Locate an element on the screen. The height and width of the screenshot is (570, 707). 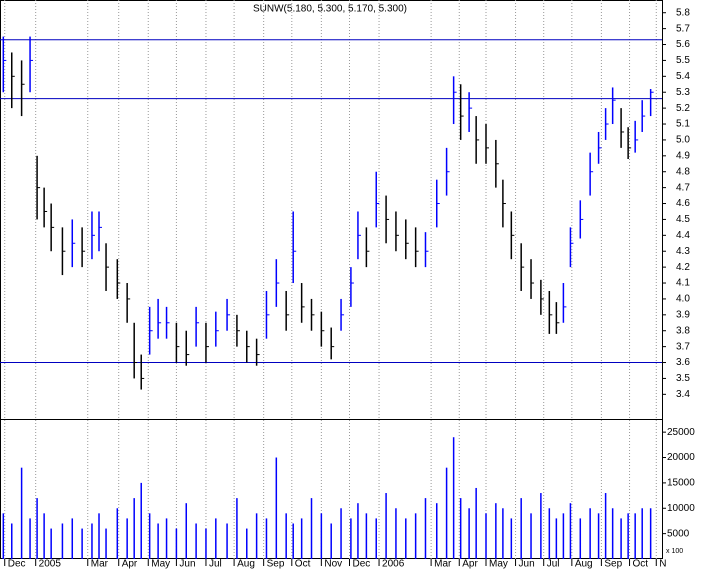
y-tick-label: 5.7 is located at coordinates (683, 28).